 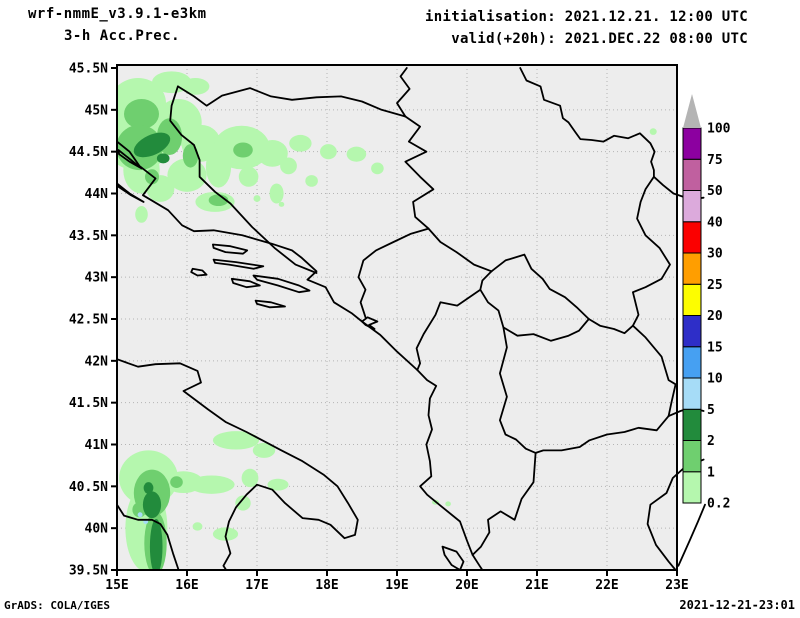 I want to click on danube-romania-border, so click(x=612, y=134).